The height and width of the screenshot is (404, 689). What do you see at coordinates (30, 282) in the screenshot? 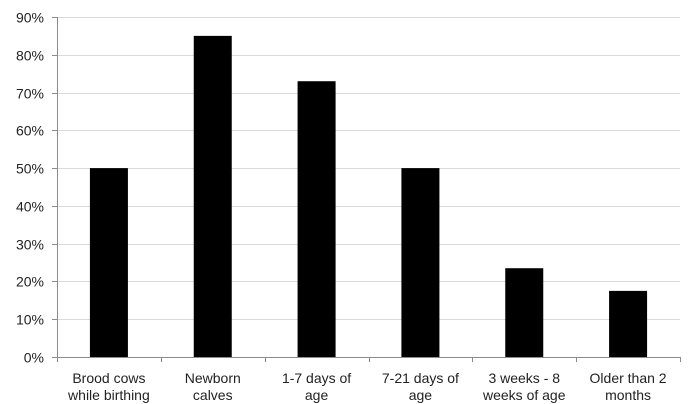
I see `y-tick-label: 20%` at bounding box center [30, 282].